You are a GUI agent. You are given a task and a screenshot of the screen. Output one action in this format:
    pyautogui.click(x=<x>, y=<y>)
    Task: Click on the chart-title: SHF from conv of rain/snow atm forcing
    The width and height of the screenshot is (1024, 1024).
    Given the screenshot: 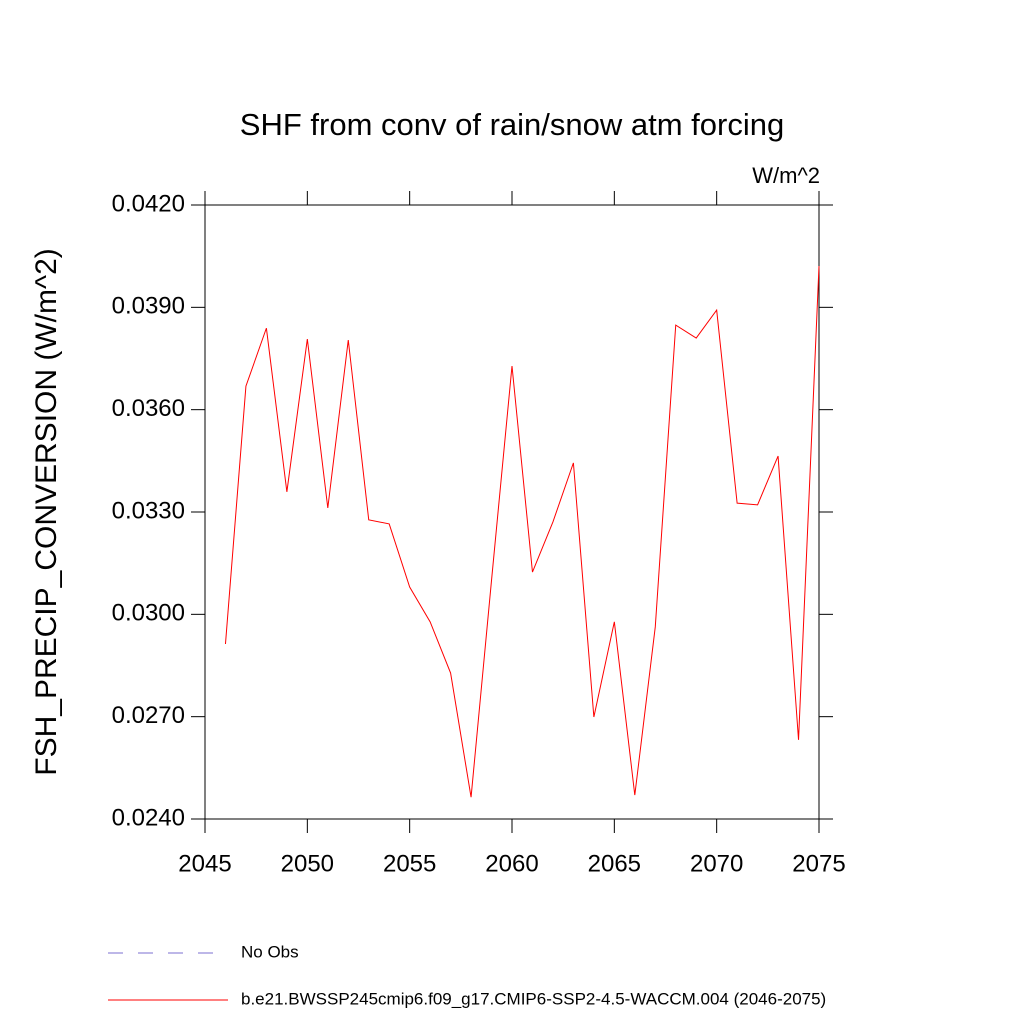 What is the action you would take?
    pyautogui.click(x=512, y=124)
    